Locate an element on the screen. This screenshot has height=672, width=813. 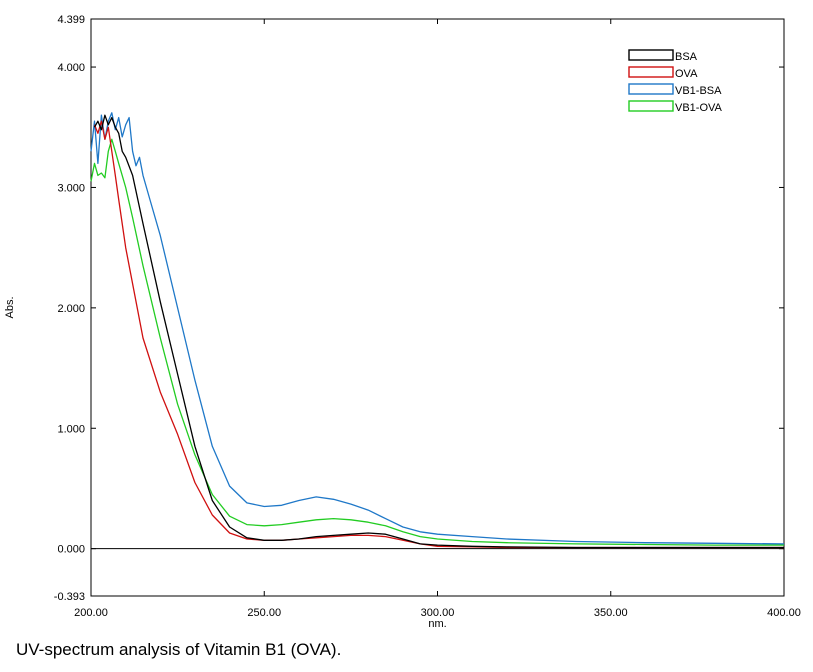
legend-entry-label: BSA is located at coordinates (686, 57).